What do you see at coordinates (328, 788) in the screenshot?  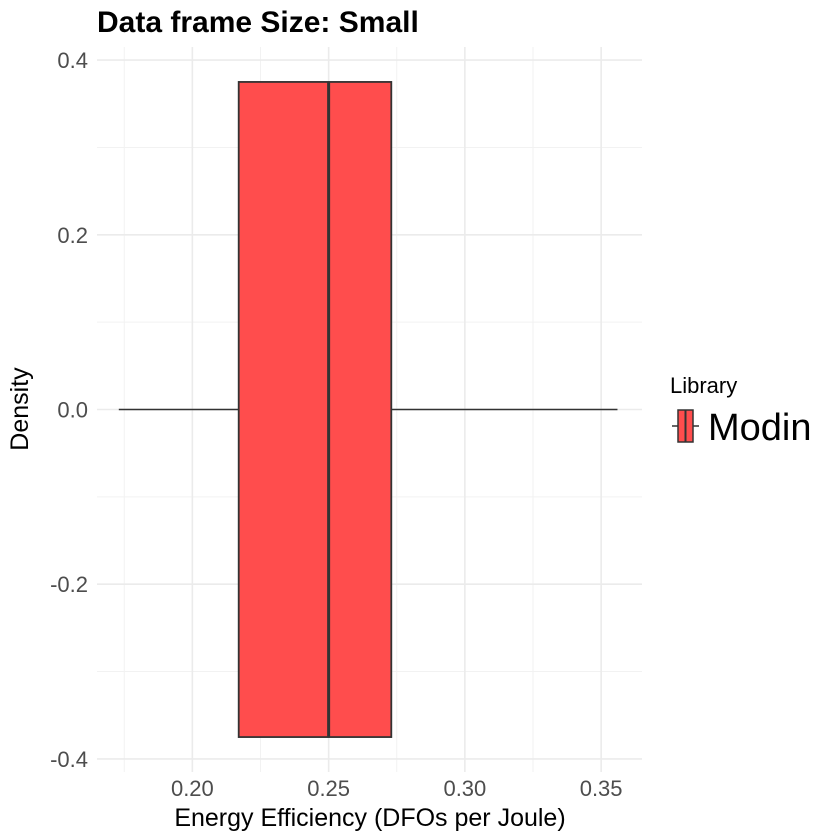 I see `x-tick-label: 0.25` at bounding box center [328, 788].